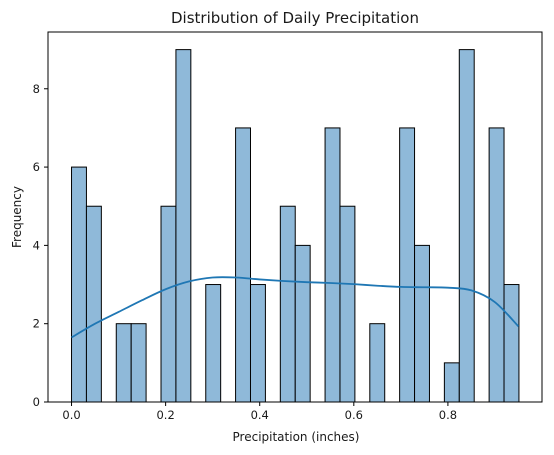  I want to click on x-tick-label: 0.6, so click(354, 415).